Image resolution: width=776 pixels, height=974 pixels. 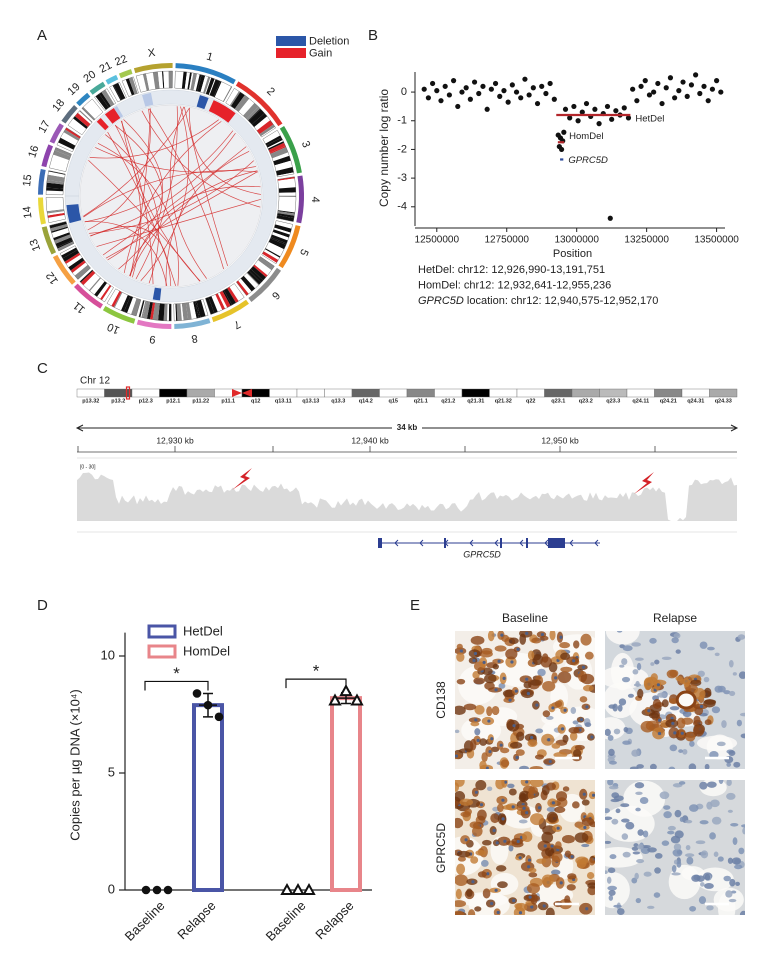 What do you see at coordinates (675, 847) in the screenshot?
I see `micrograph` at bounding box center [675, 847].